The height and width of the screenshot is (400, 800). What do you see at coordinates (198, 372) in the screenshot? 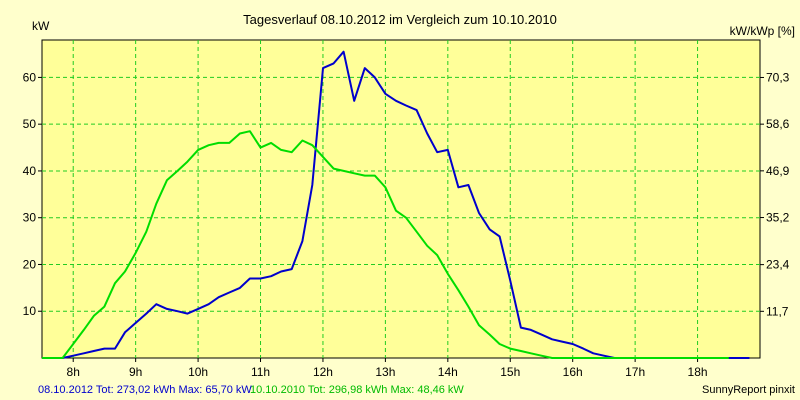
I see `x-tick-label: 10h` at bounding box center [198, 372].